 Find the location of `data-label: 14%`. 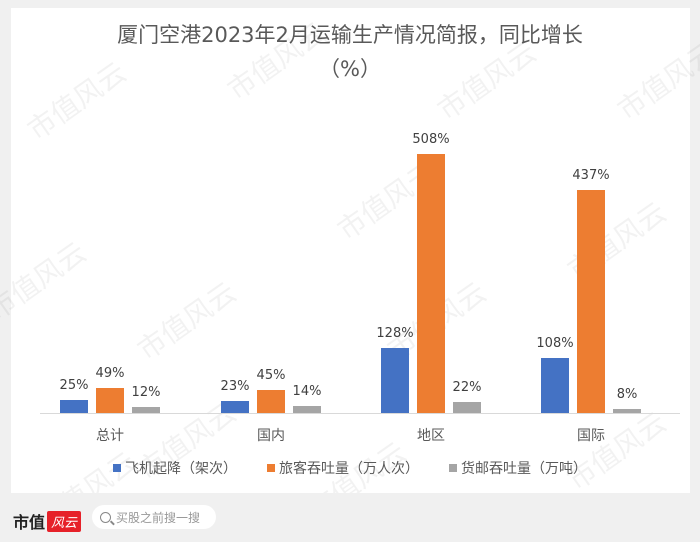

data-label: 14% is located at coordinates (307, 391).